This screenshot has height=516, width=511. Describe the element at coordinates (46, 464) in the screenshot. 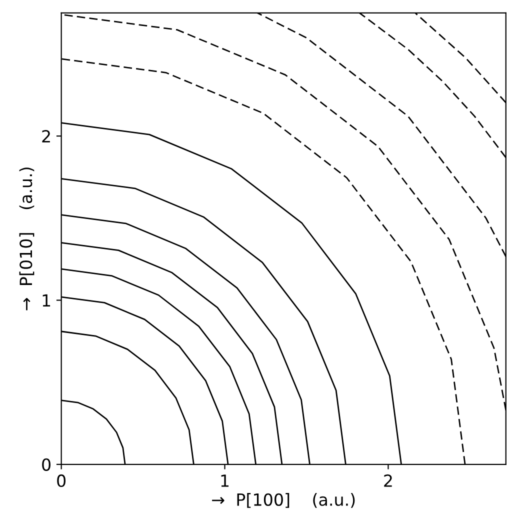

I see `y-tick-label: 0` at that location.